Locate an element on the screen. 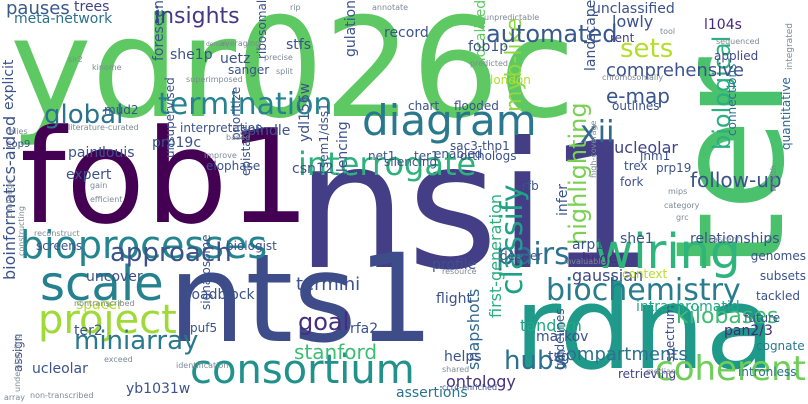 The height and width of the screenshot is (404, 808). word-pairs: pairs is located at coordinates (533, 254).